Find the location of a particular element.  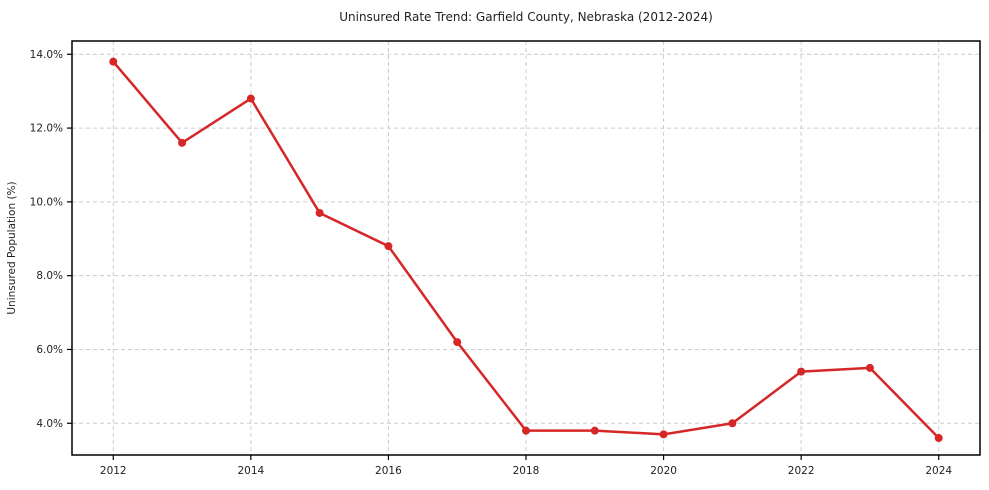

x-tick-label: 2012 is located at coordinates (113, 471).